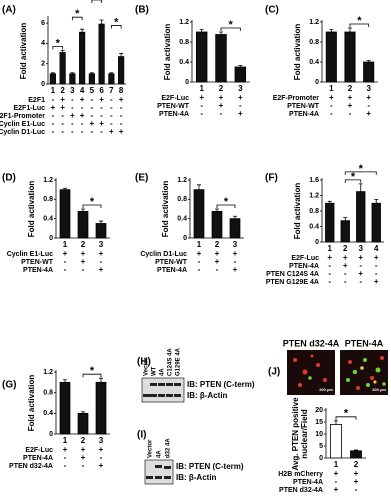 This screenshot has height=500, width=391. What do you see at coordinates (319, 410) in the screenshot?
I see `y-tick-label: 20` at bounding box center [319, 410].